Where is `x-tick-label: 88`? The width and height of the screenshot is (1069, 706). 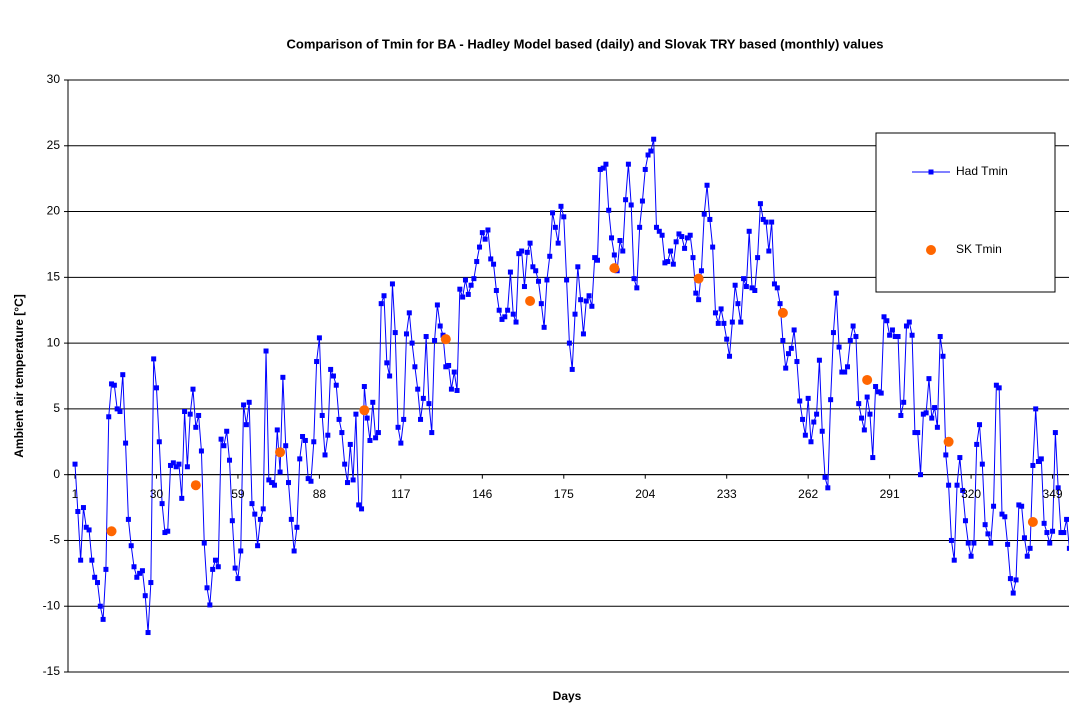
x-tick-label: 88 is located at coordinates (320, 494).